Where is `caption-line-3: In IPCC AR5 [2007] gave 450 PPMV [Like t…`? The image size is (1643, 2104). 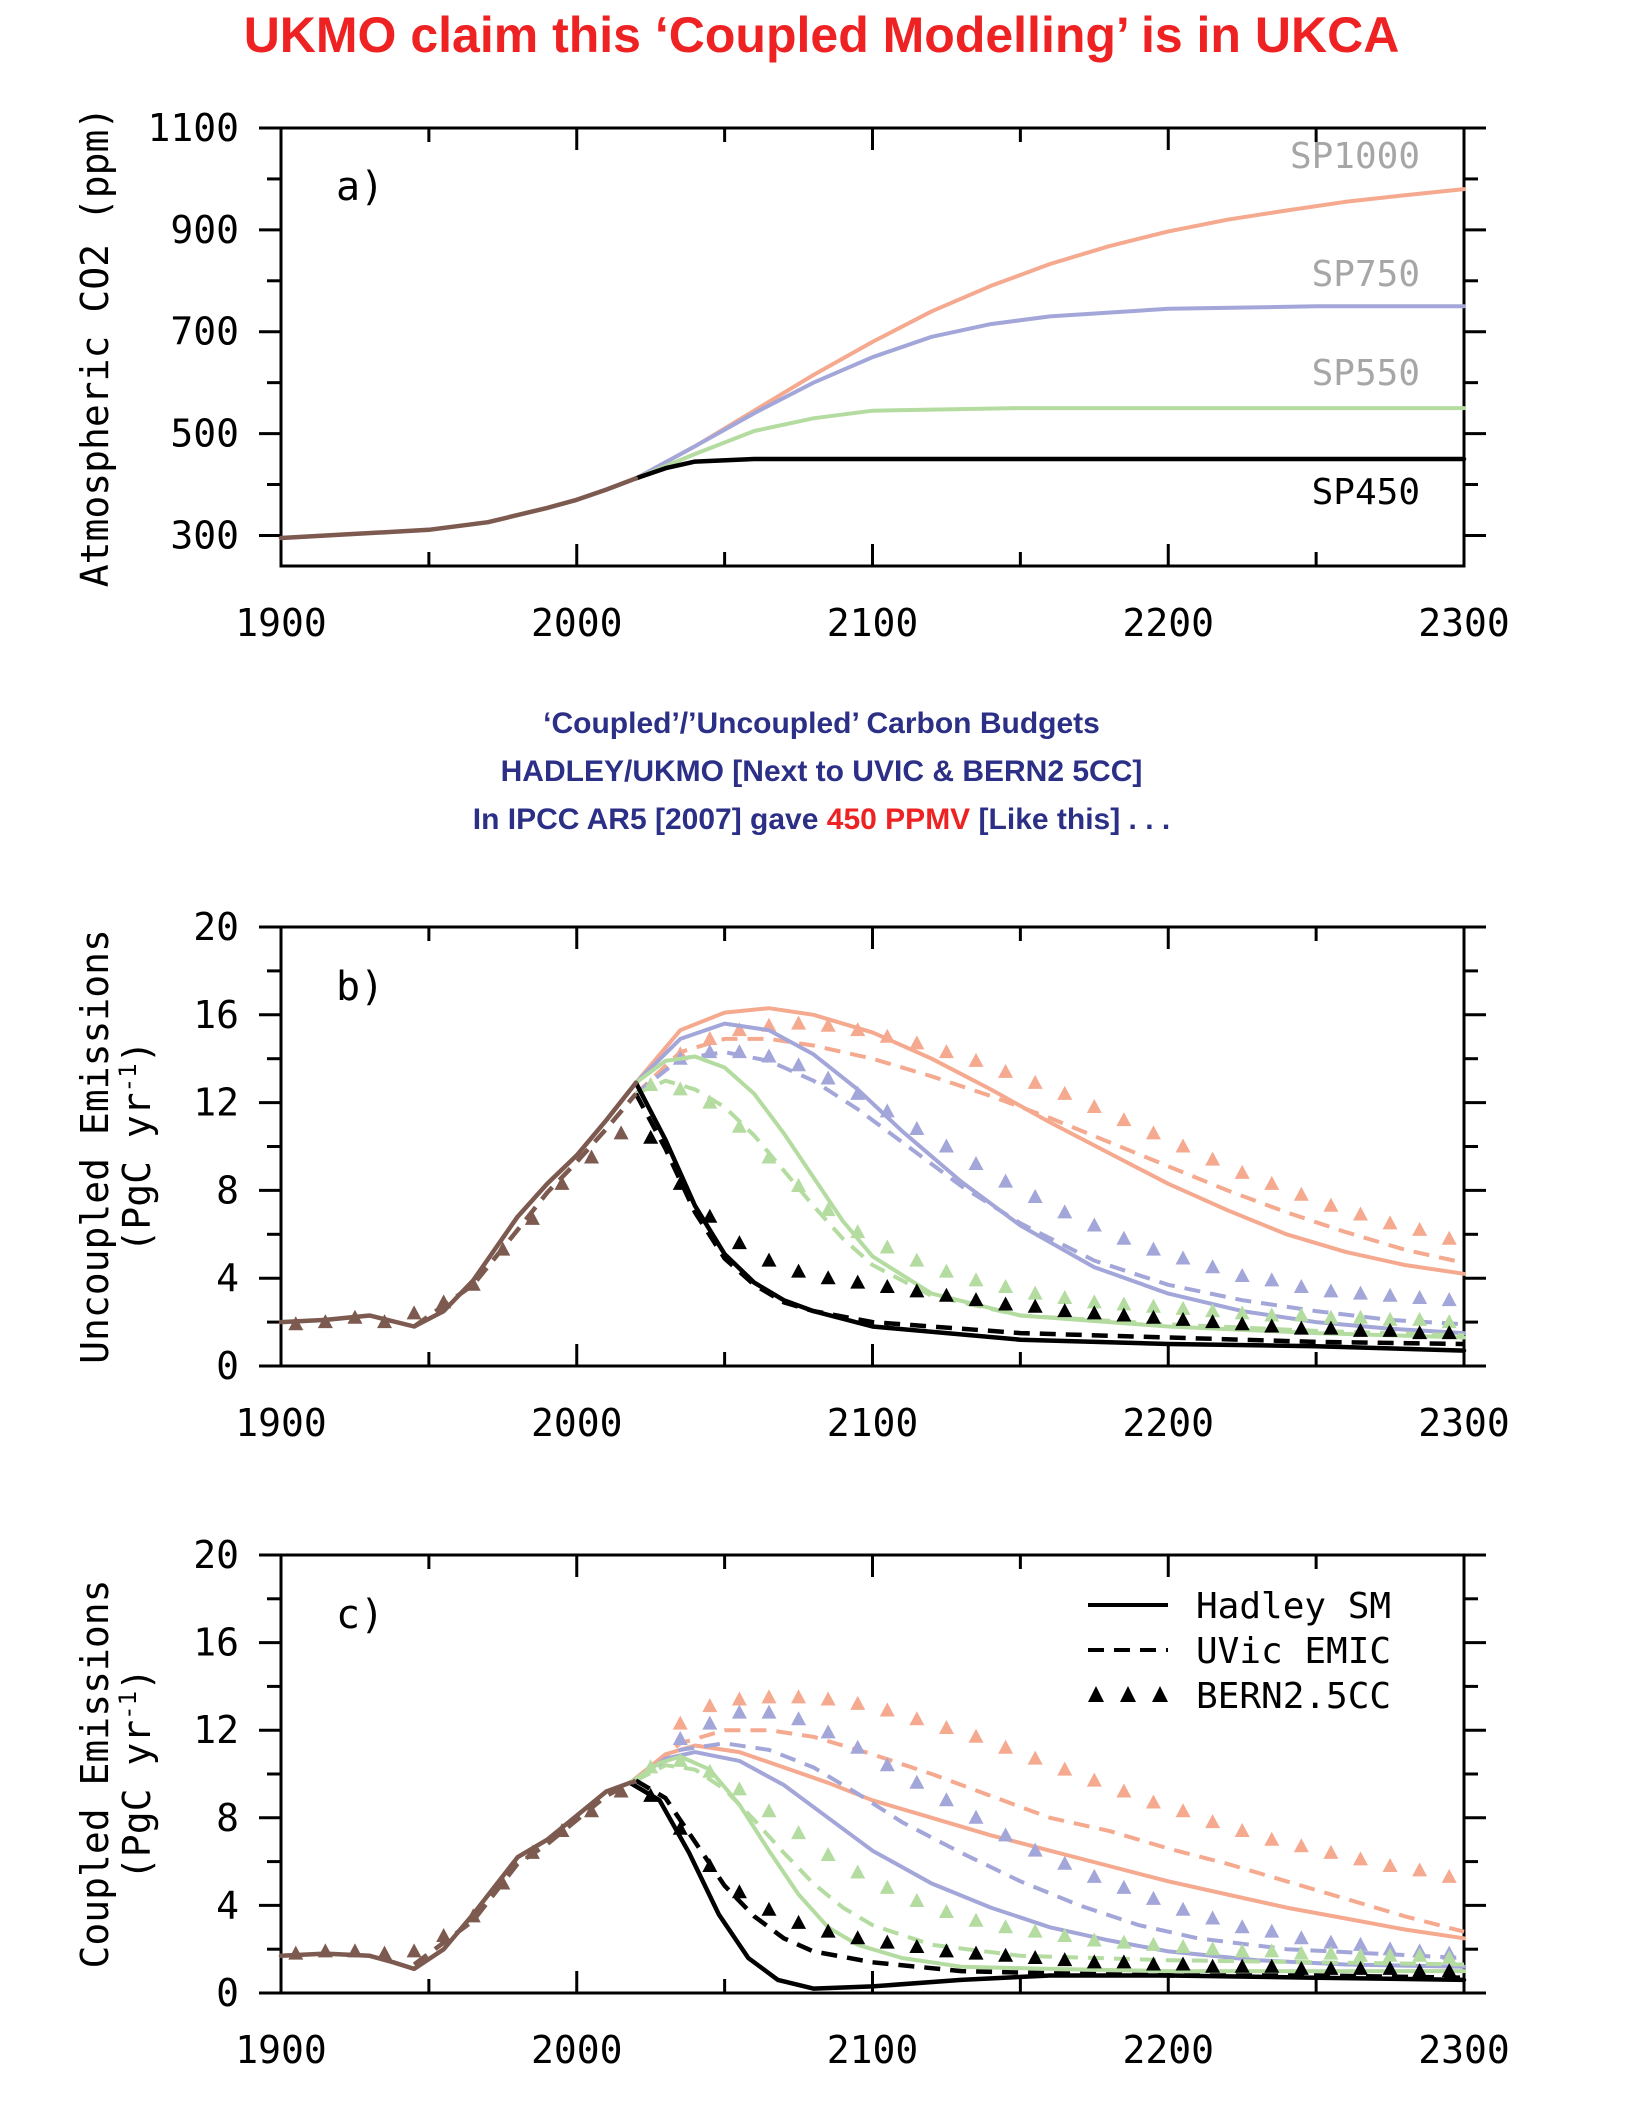
caption-line-3: In IPCC AR5 [2007] gave 450 PPMV [Like t… is located at coordinates (821, 820).